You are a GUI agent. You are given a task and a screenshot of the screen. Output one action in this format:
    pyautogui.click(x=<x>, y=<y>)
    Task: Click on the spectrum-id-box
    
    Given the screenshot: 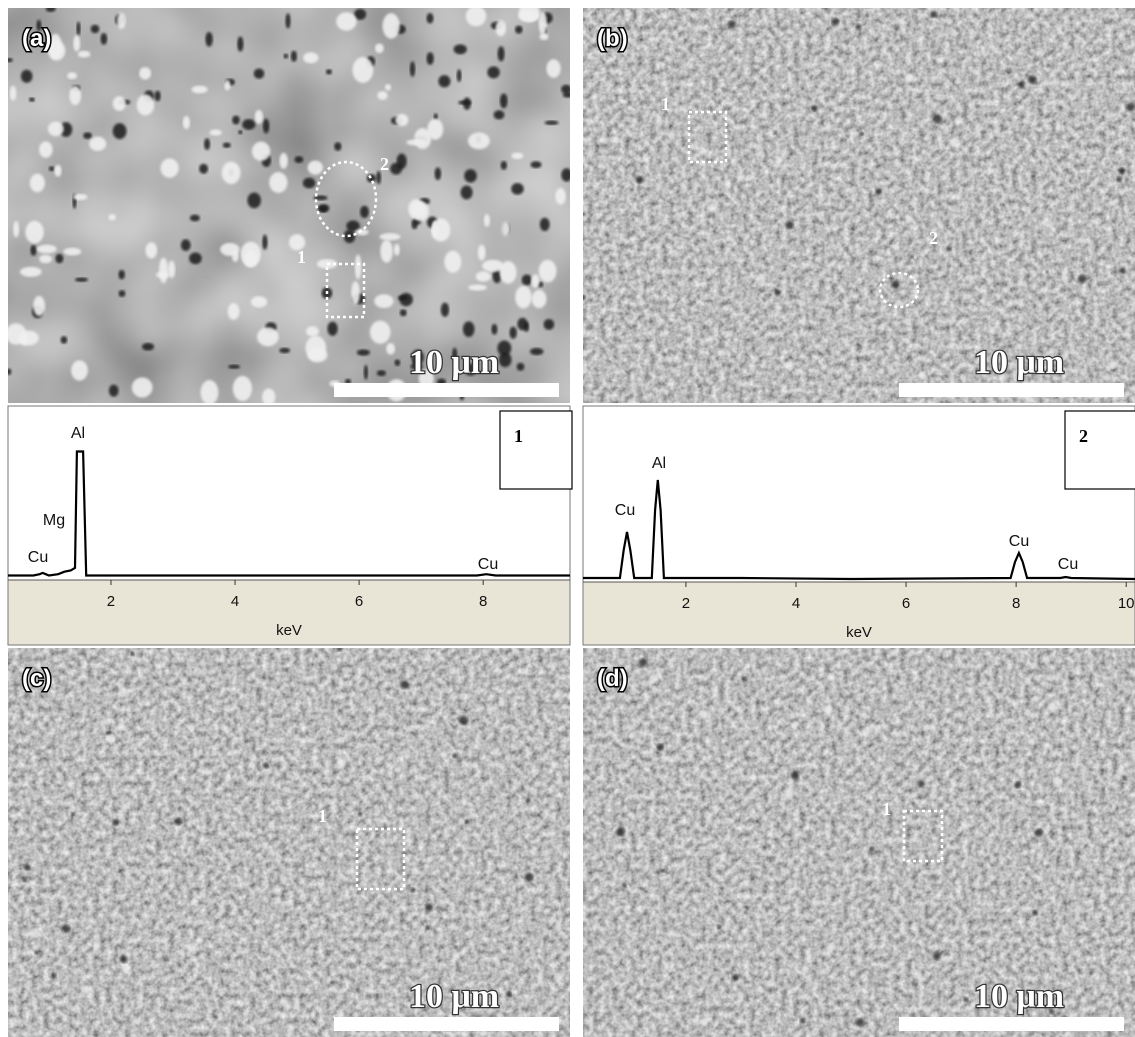 What is the action you would take?
    pyautogui.click(x=536, y=450)
    